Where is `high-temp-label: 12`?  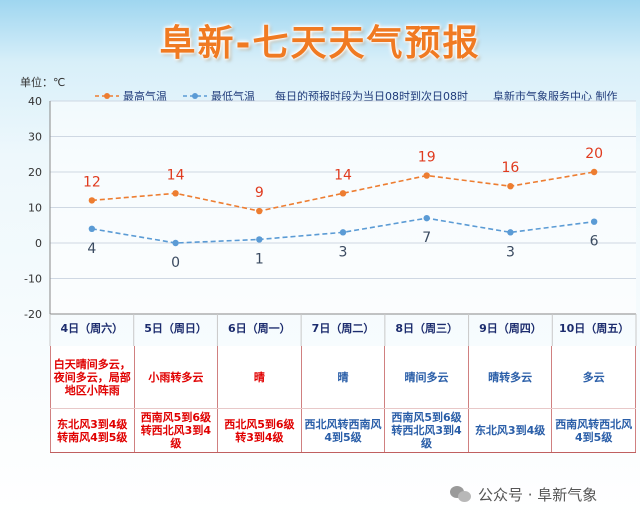 high-temp-label: 12 is located at coordinates (92, 182).